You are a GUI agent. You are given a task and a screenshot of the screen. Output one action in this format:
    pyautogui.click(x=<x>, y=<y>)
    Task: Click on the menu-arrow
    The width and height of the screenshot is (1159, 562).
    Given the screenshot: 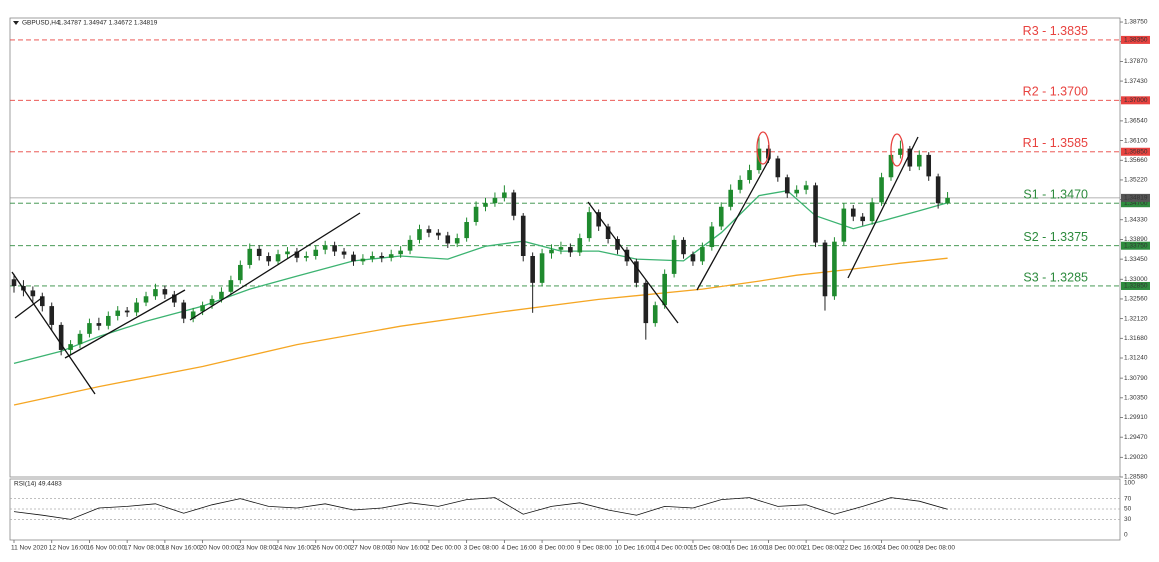 What is the action you would take?
    pyautogui.click(x=16, y=23)
    